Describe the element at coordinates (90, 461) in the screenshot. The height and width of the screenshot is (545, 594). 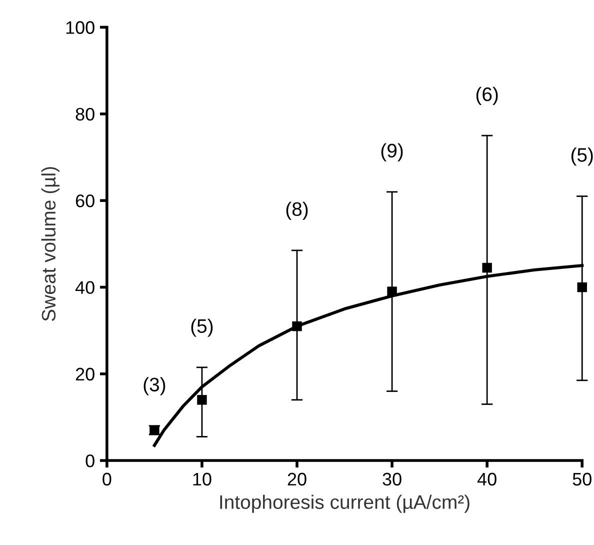
I see `y-tick-label: 0` at that location.